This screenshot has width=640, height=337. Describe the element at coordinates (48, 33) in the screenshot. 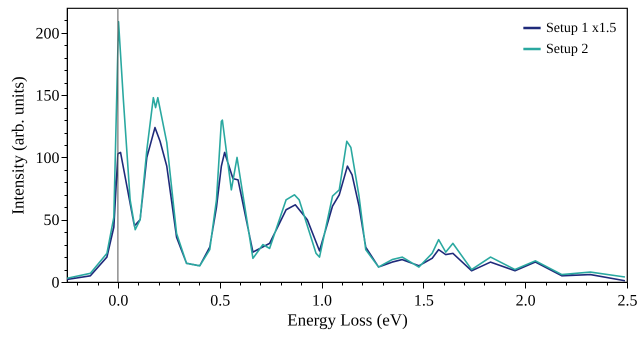

I see `y-tick-label: 200` at that location.